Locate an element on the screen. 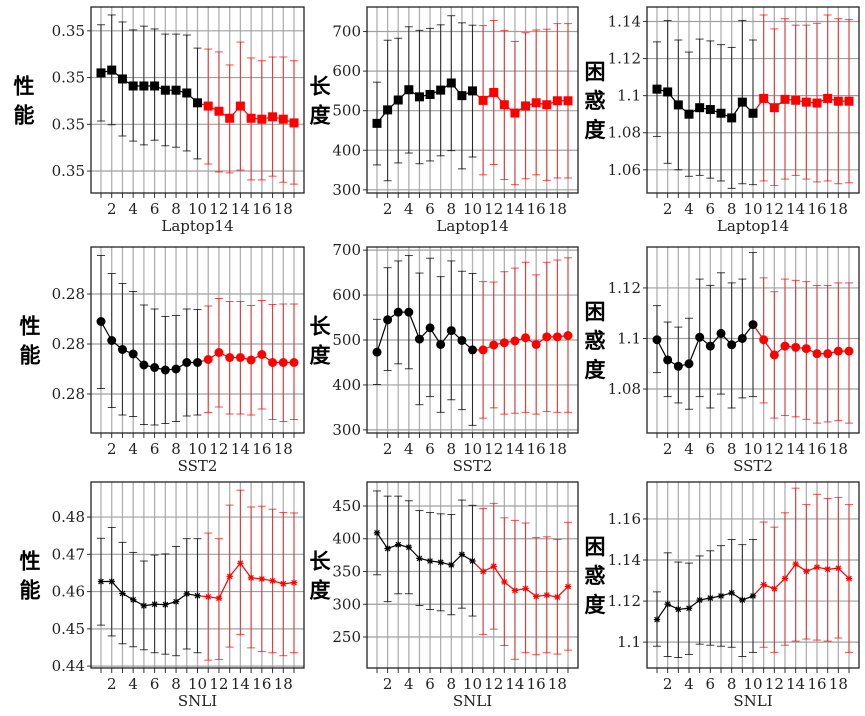 The height and width of the screenshot is (716, 865). x-axis-label: SST2 is located at coordinates (198, 466).